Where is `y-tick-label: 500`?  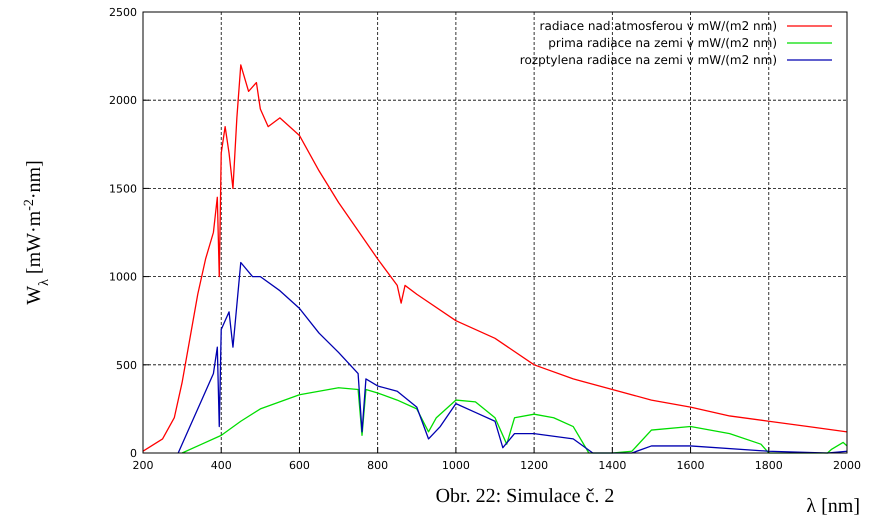 y-tick-label: 500 is located at coordinates (126, 365).